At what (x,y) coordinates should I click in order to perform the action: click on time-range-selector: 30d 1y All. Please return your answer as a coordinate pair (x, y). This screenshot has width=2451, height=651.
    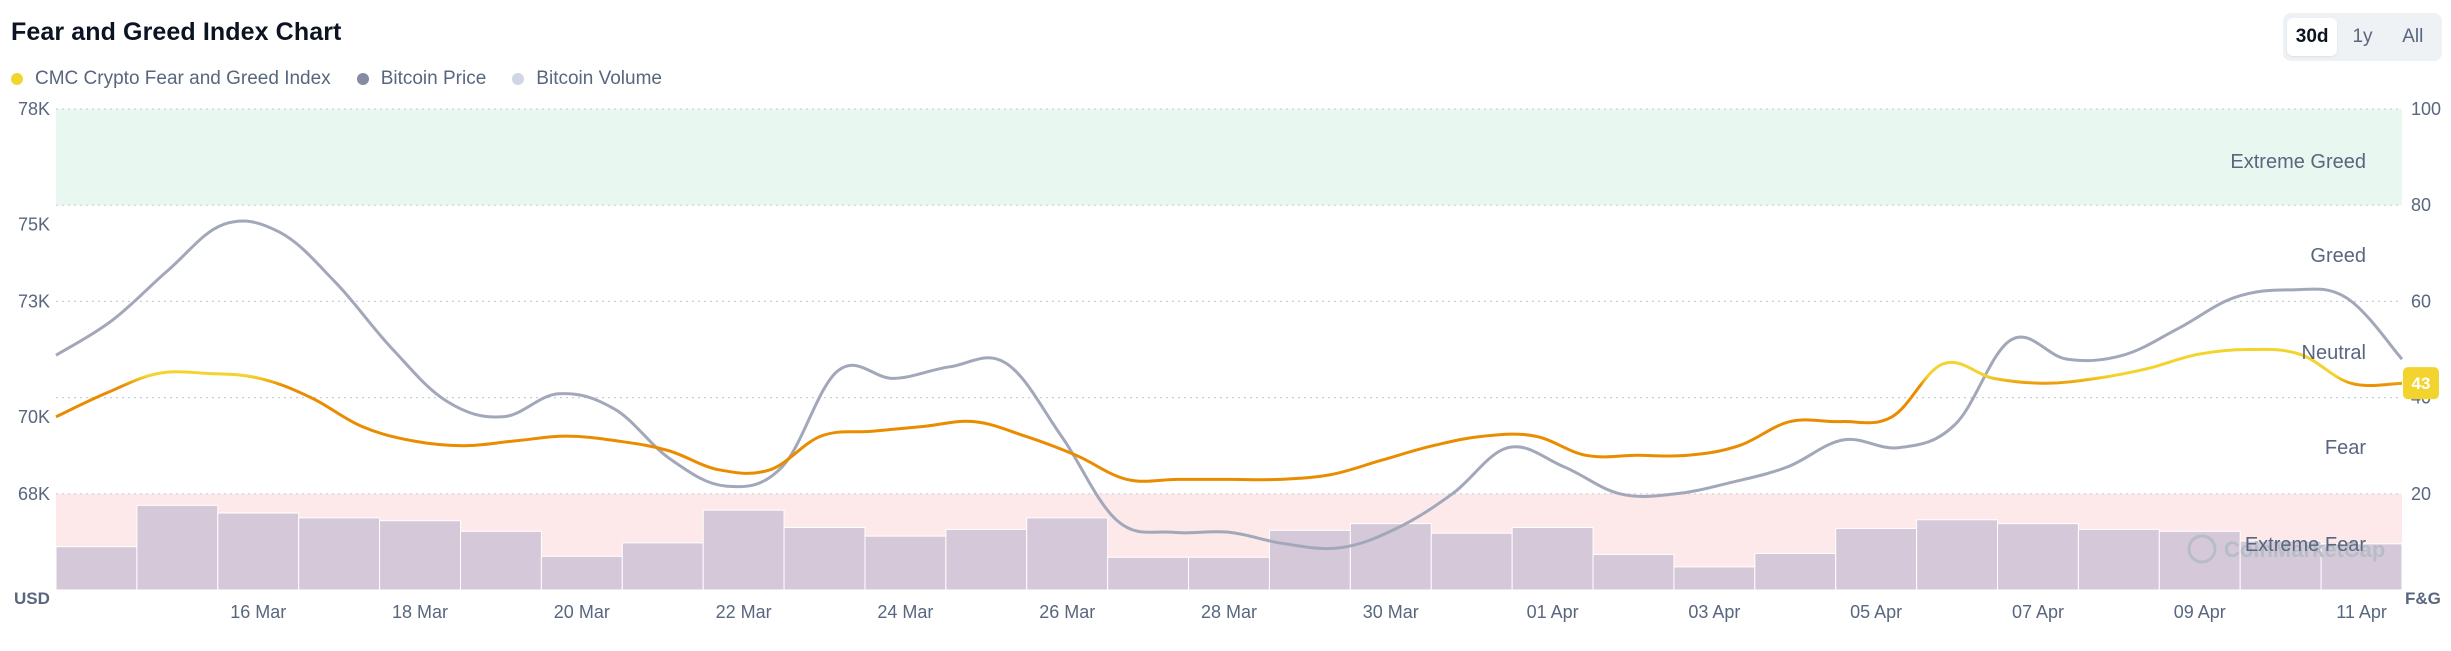
    Looking at the image, I should click on (2362, 37).